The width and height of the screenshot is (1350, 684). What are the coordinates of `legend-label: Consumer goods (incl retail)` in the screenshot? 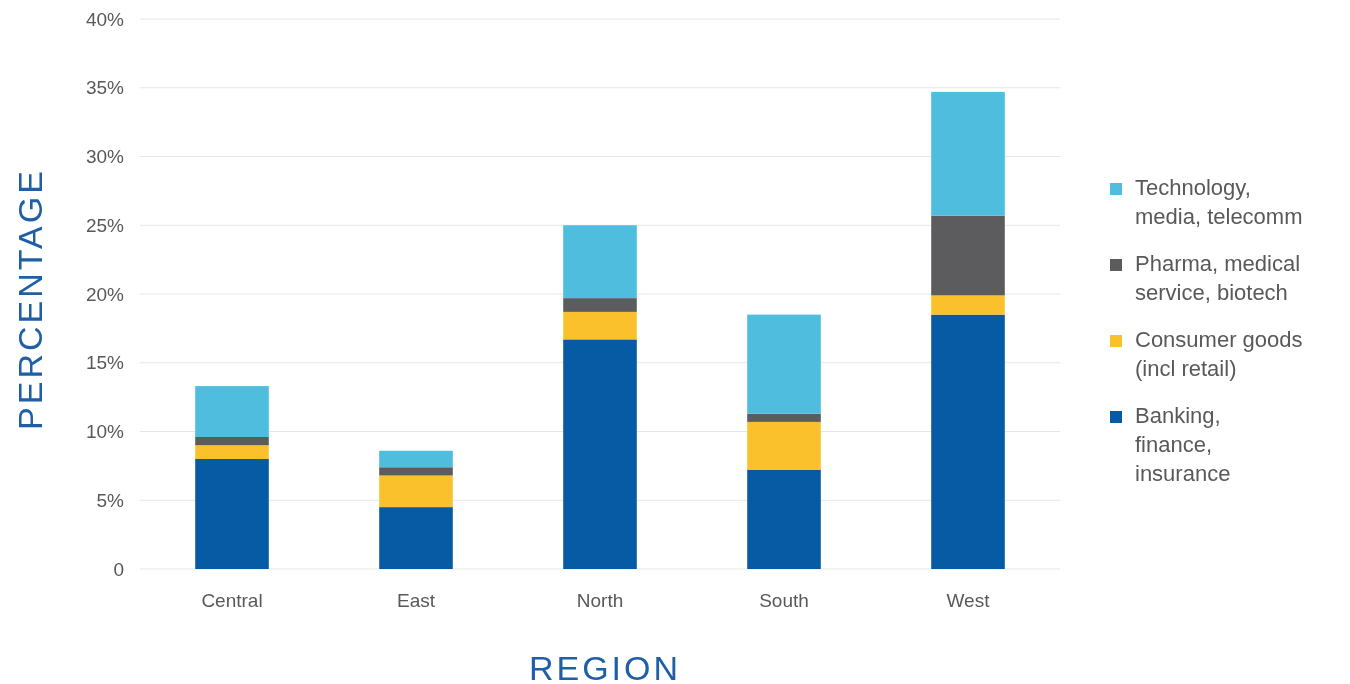 It's located at (1219, 354).